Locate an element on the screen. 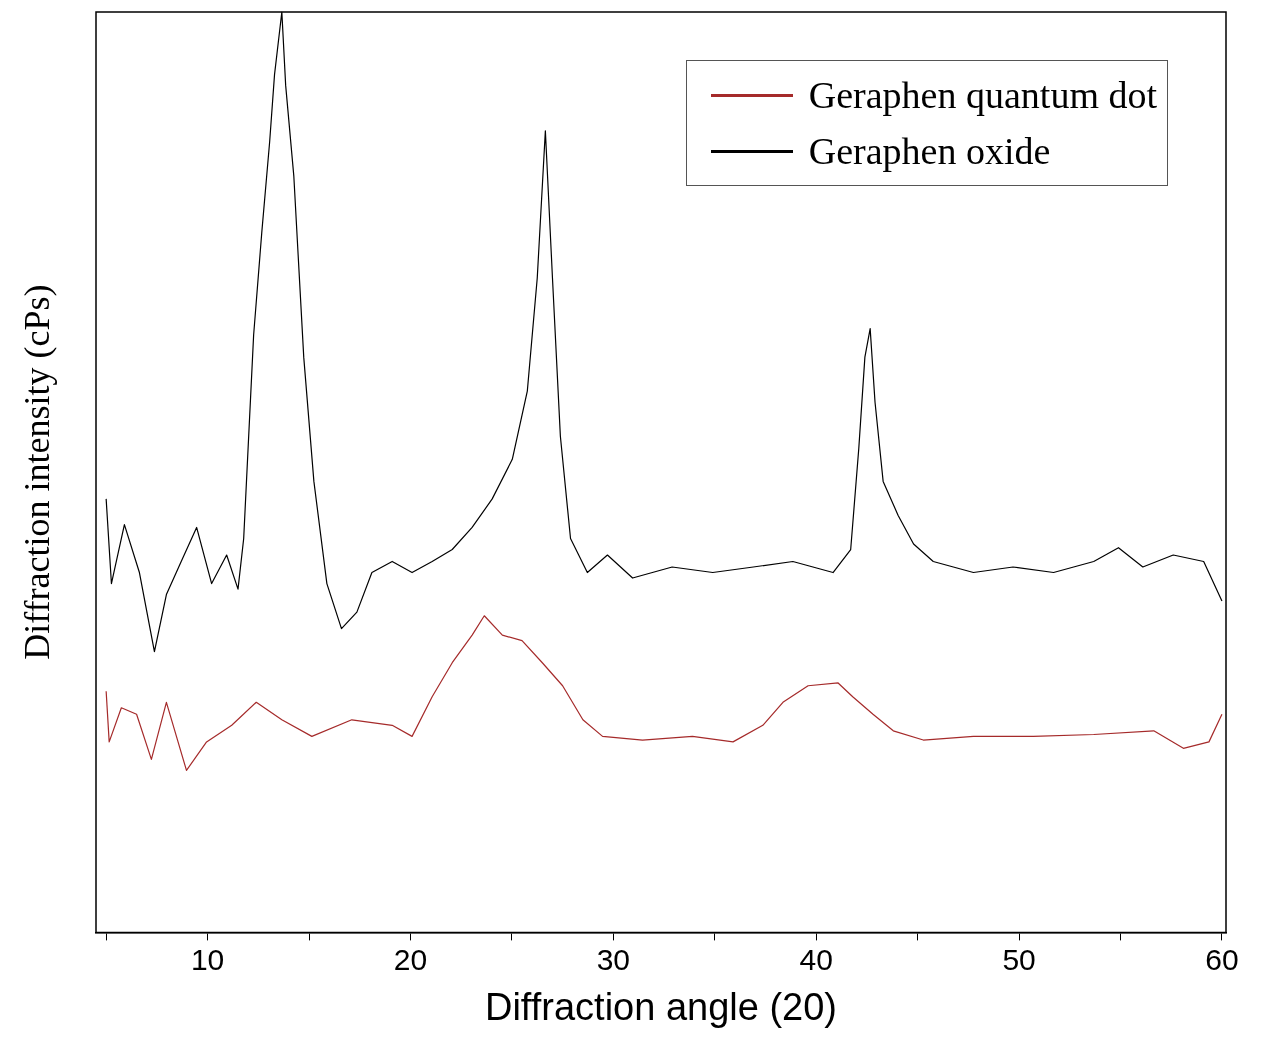  x-tick-label: 20 is located at coordinates (410, 959).